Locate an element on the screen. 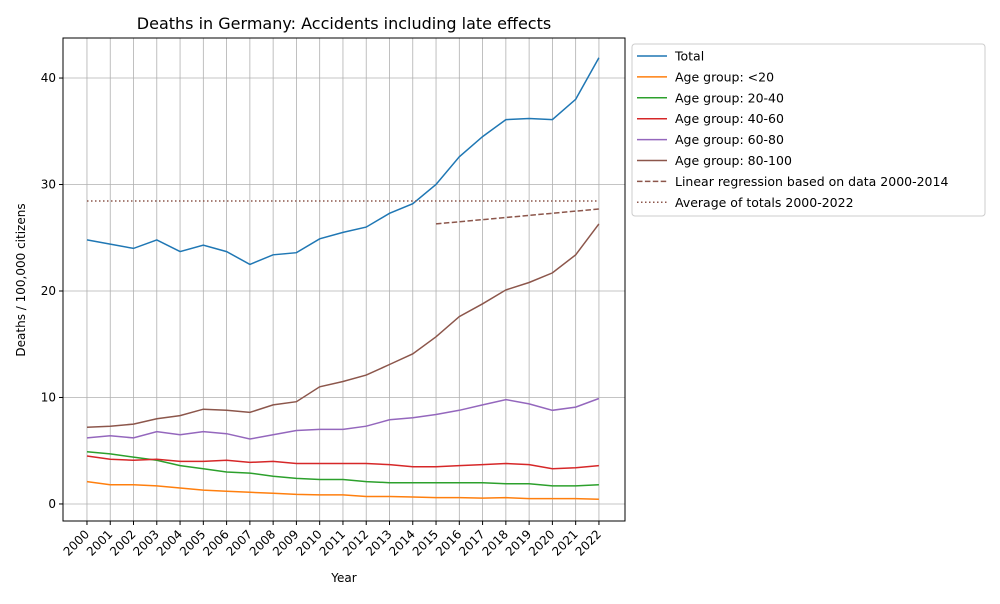  legend-label: Total is located at coordinates (689, 56).